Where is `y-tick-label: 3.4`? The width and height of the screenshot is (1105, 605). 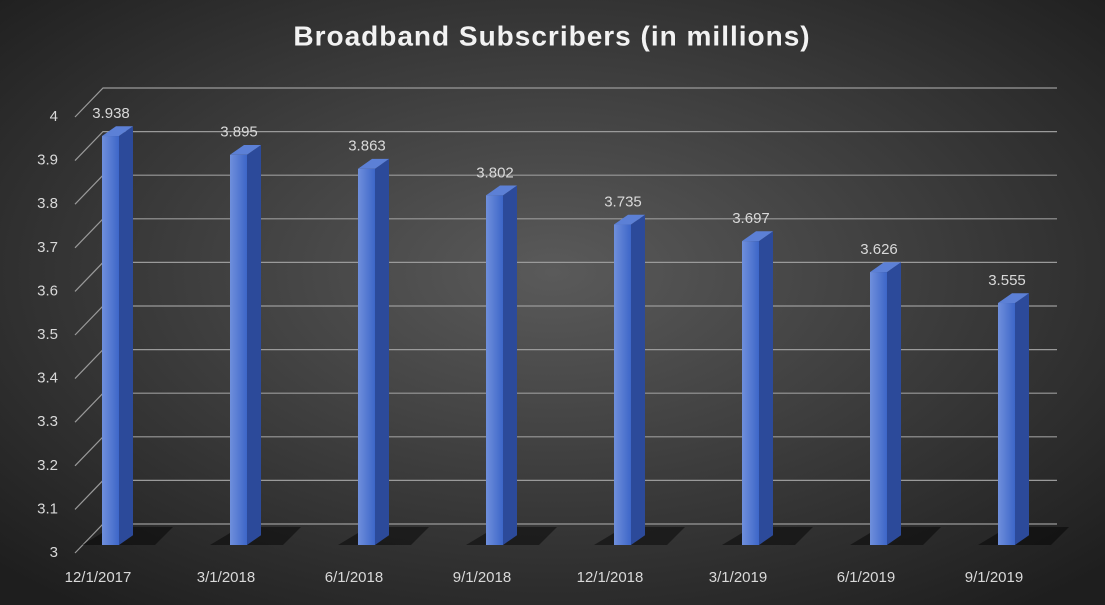
y-tick-label: 3.4 is located at coordinates (47, 378).